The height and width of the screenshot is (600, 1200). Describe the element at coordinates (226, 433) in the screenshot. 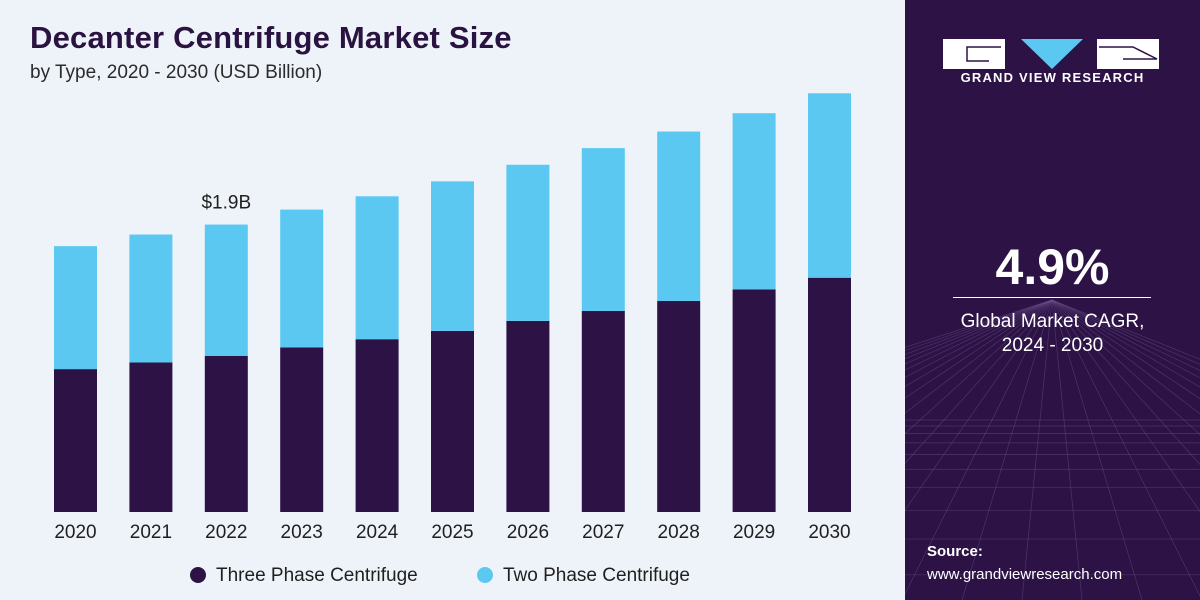

I see `bar-three-phase-centrifuge-2022` at that location.